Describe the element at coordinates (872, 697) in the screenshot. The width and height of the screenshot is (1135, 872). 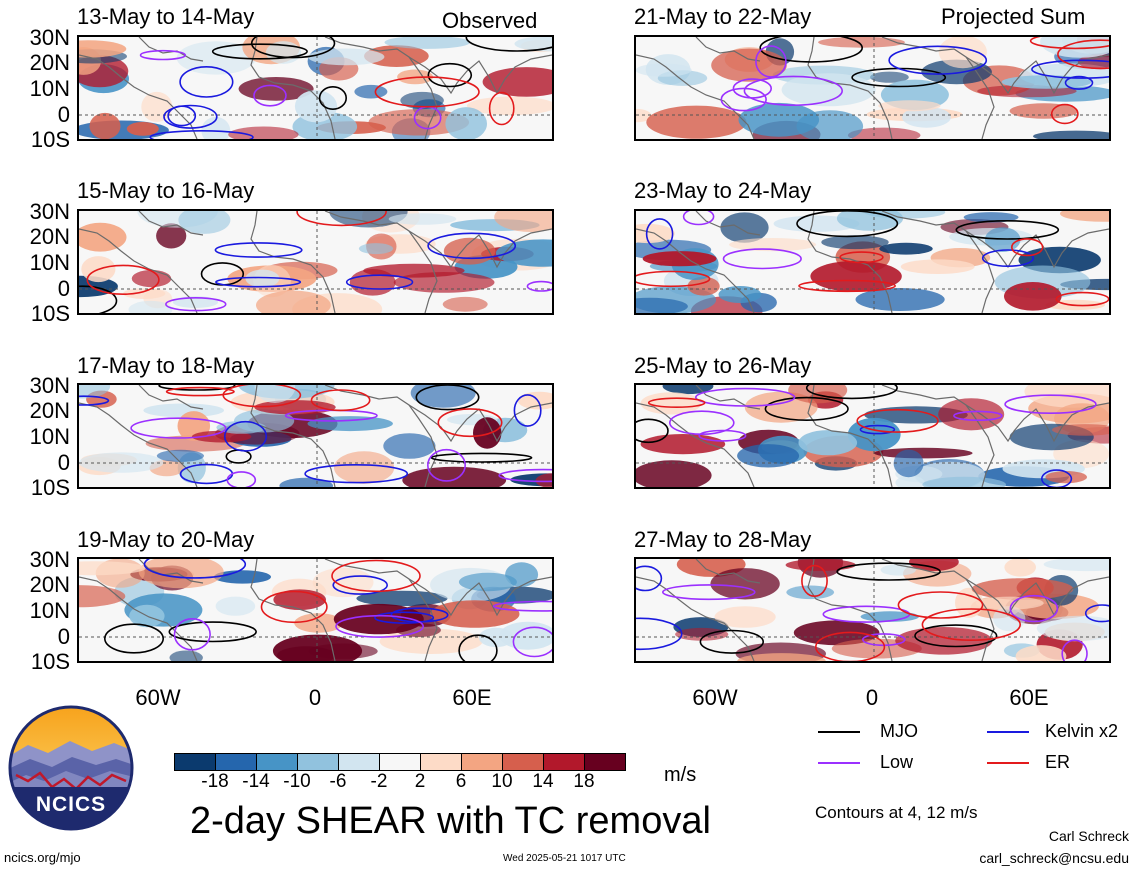
I see `lon-label-0: 0` at that location.